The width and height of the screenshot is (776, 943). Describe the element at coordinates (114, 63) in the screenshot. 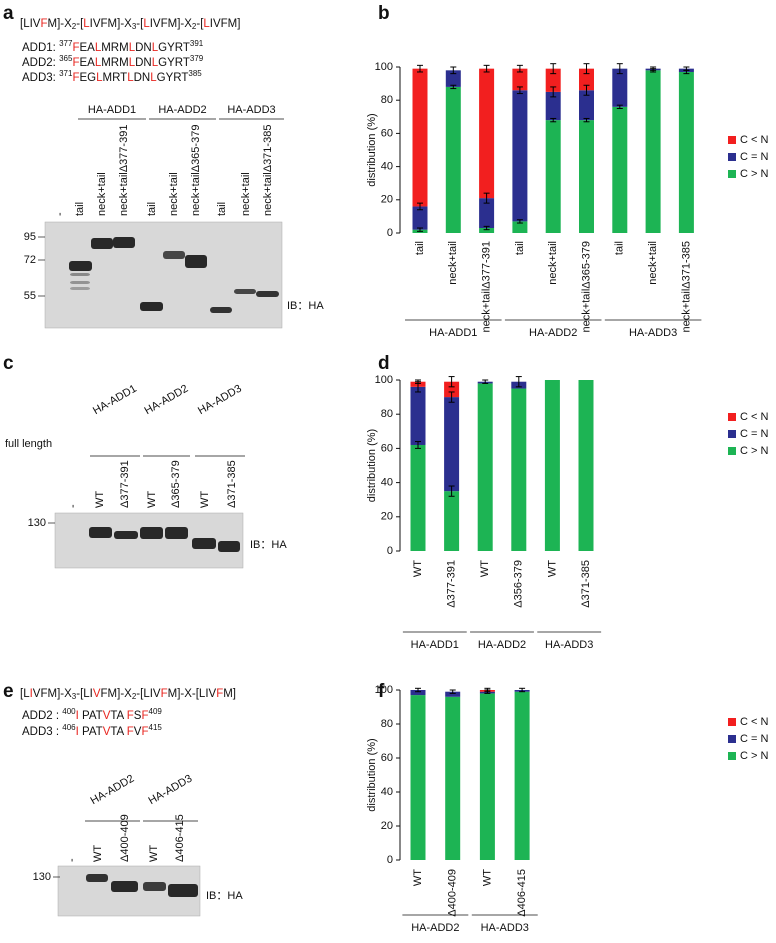

I see `text-segment: MRM` at that location.